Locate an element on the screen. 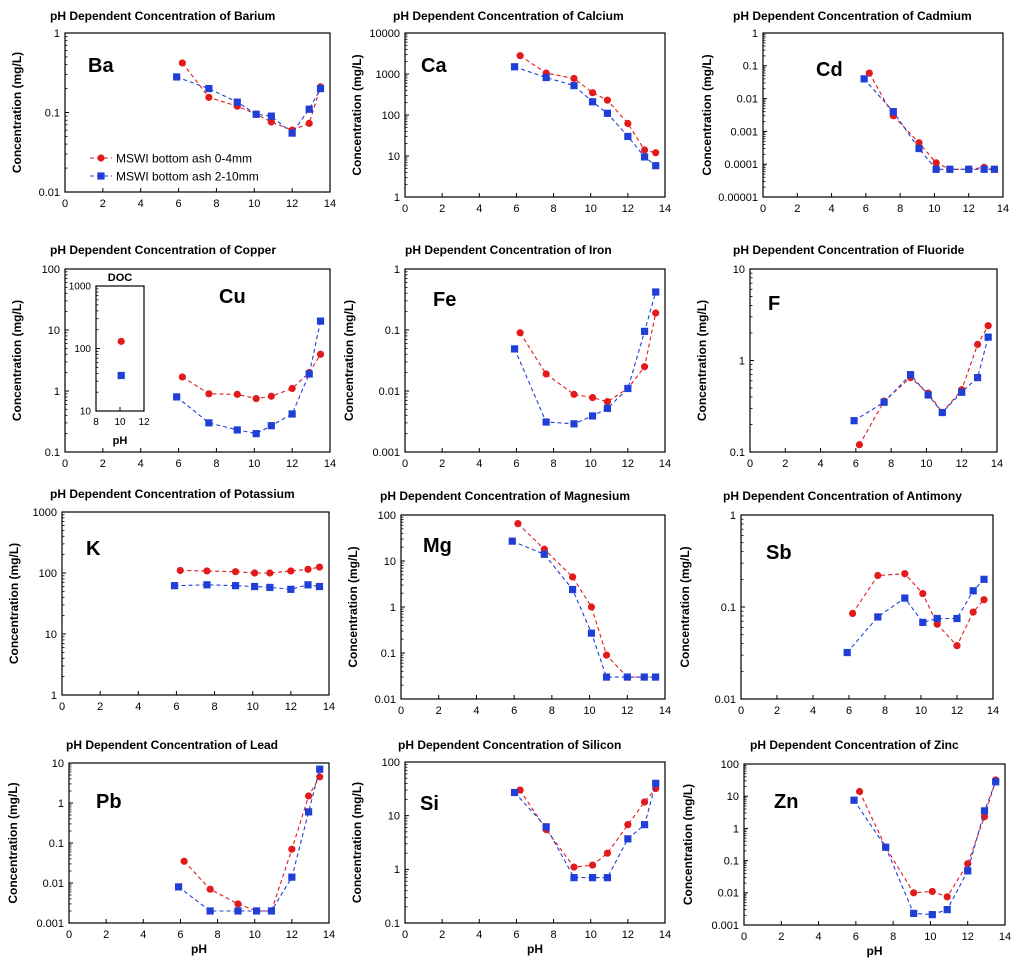  y-tick-label: 0.001 is located at coordinates (744, 132).